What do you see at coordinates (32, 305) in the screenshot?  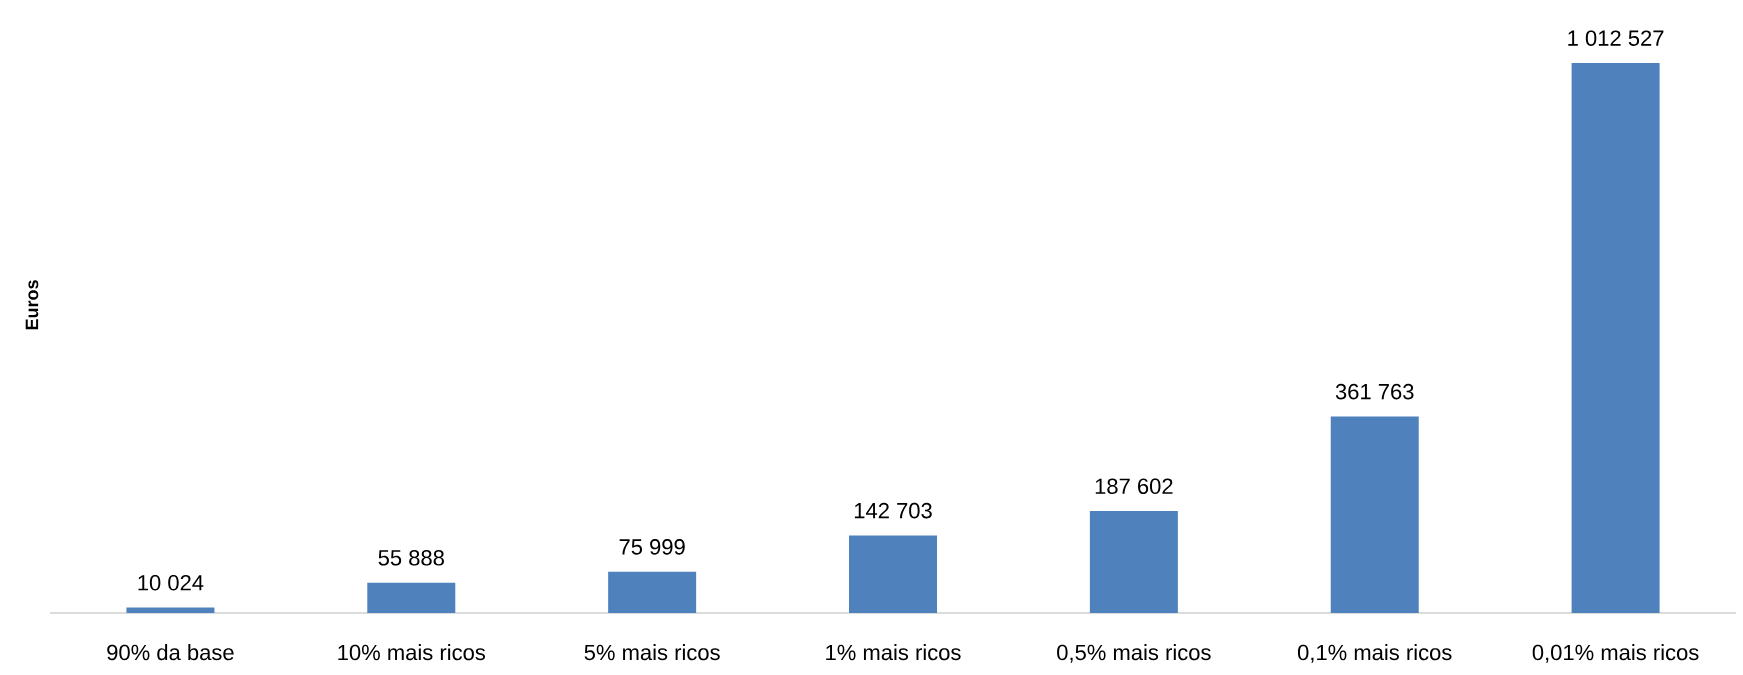 I see `y-axis-title: Euros` at bounding box center [32, 305].